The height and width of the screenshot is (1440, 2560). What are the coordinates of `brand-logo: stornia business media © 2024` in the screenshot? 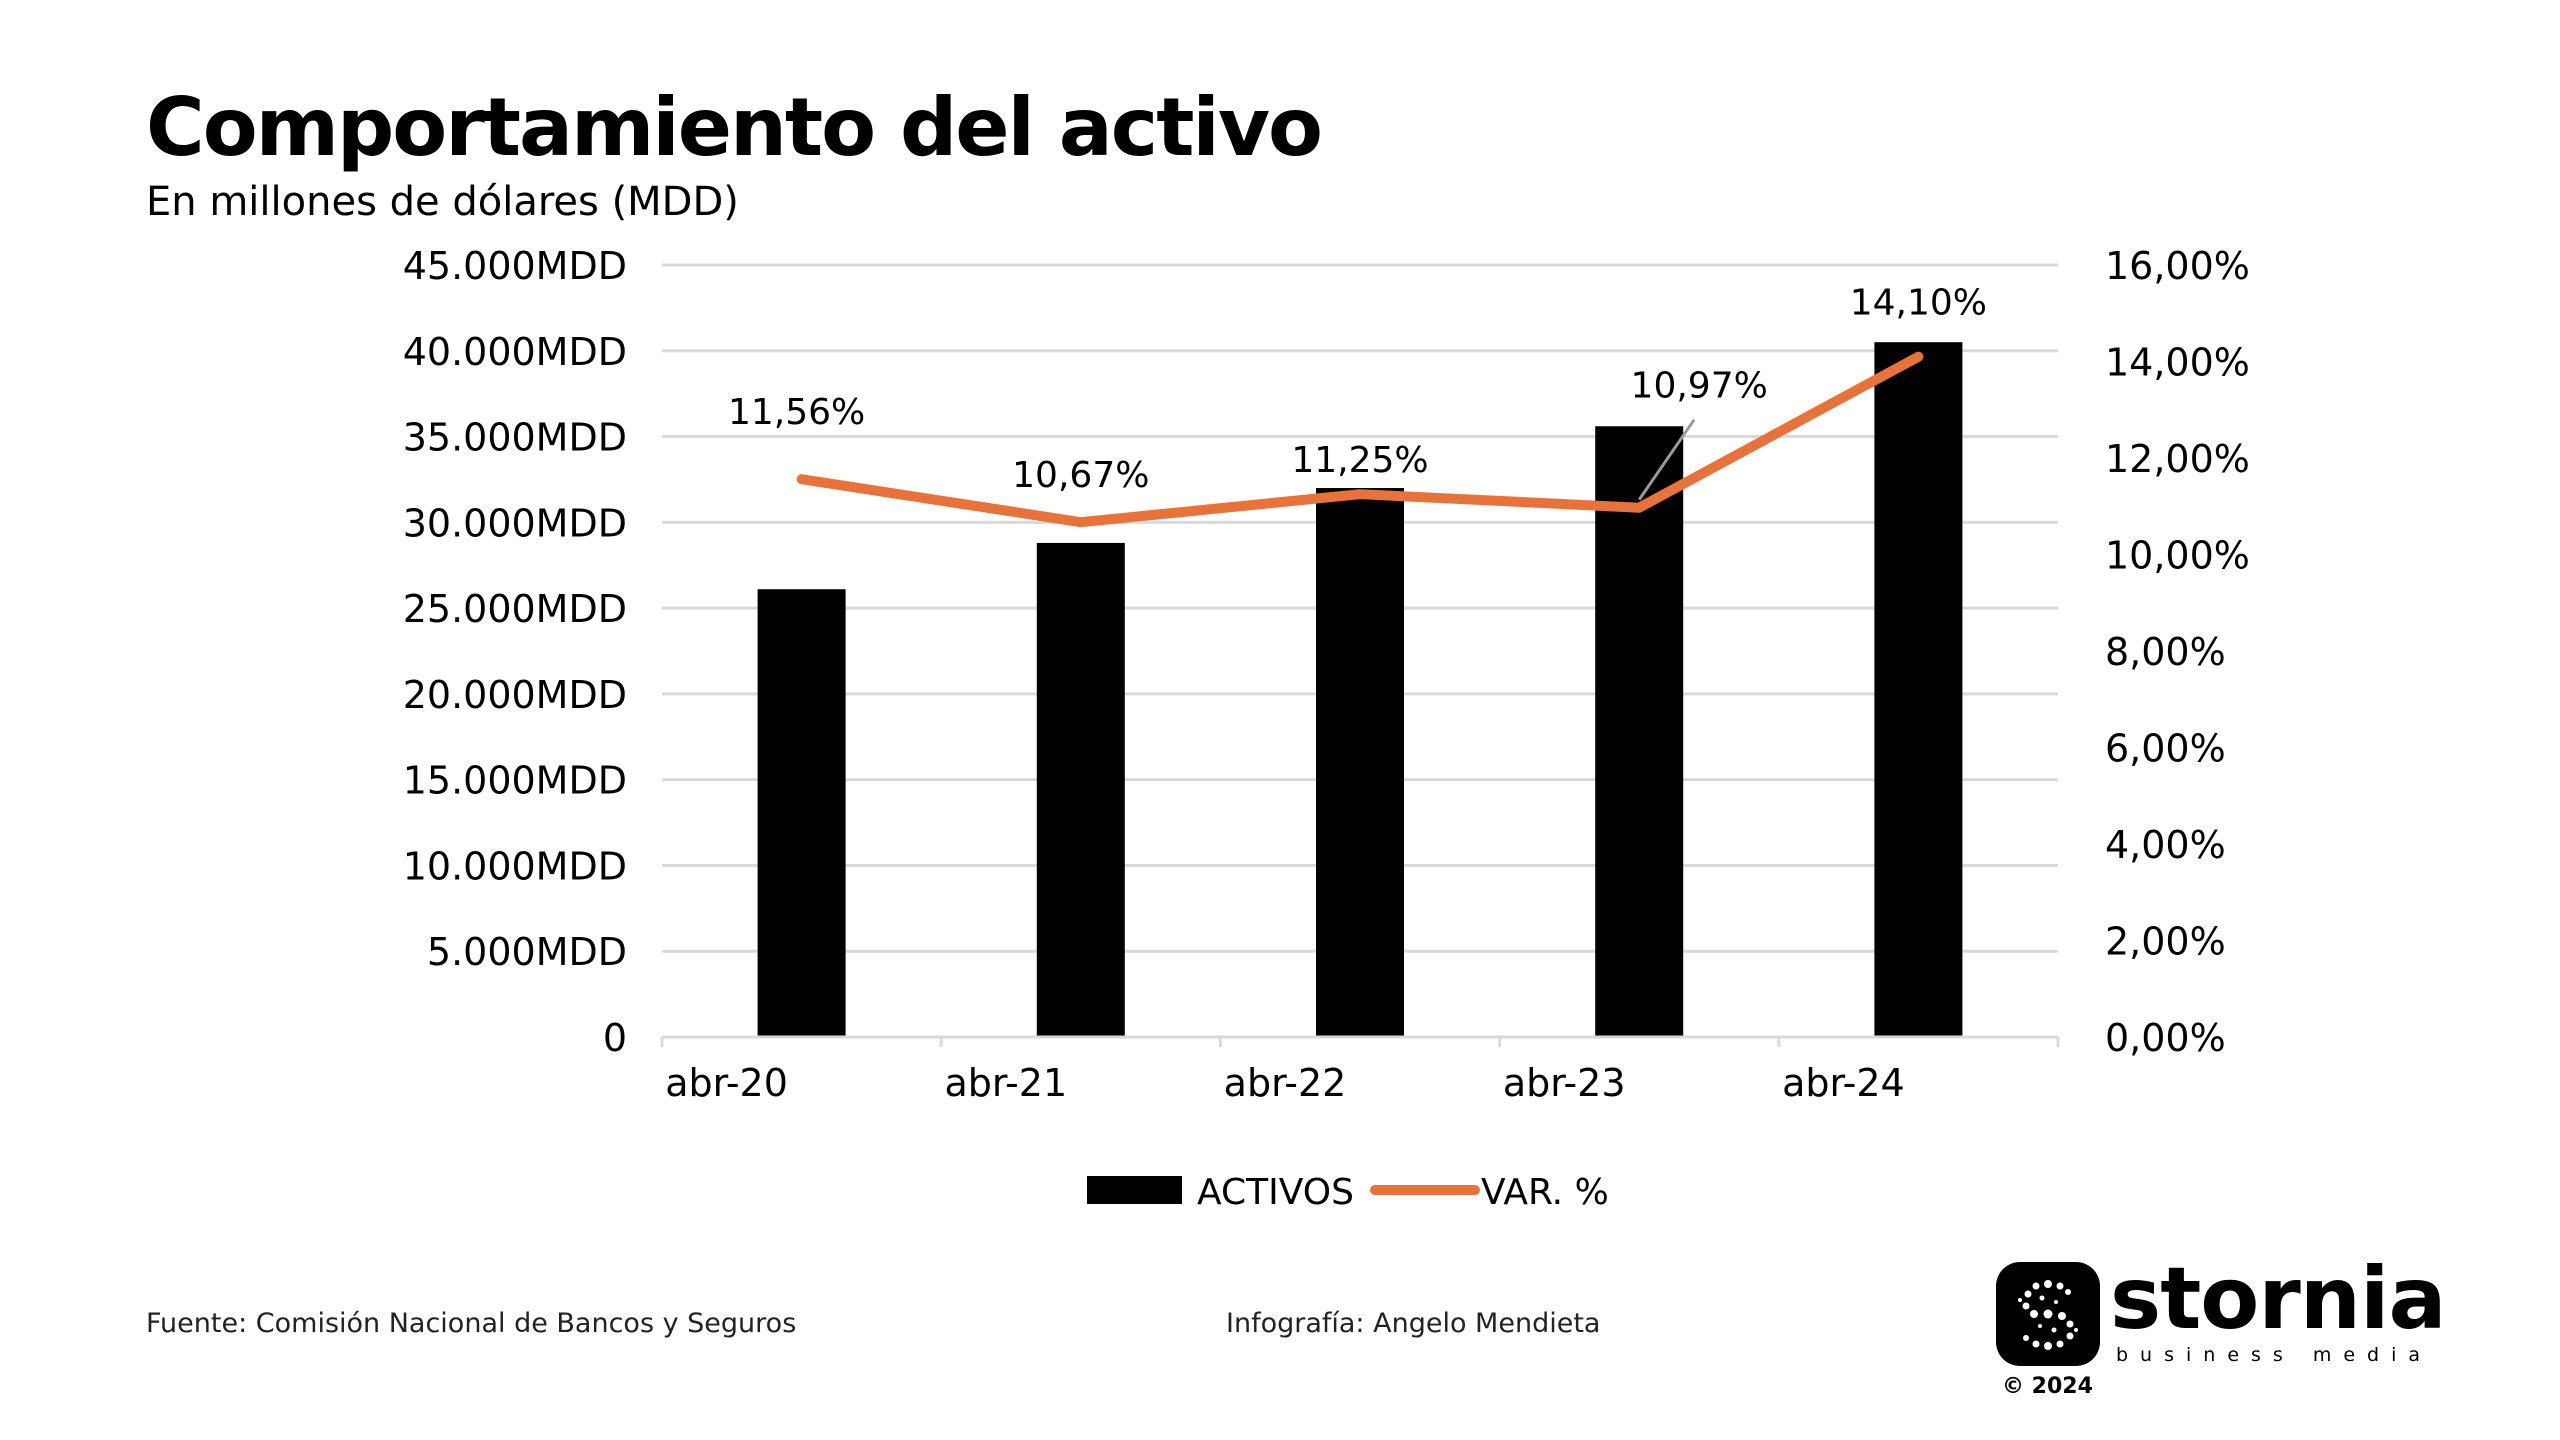 It's located at (2221, 1329).